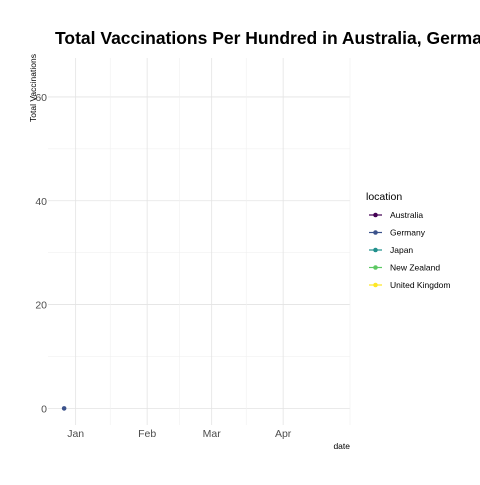 The height and width of the screenshot is (485, 480). I want to click on legend-item: United Kingdom, so click(409, 285).